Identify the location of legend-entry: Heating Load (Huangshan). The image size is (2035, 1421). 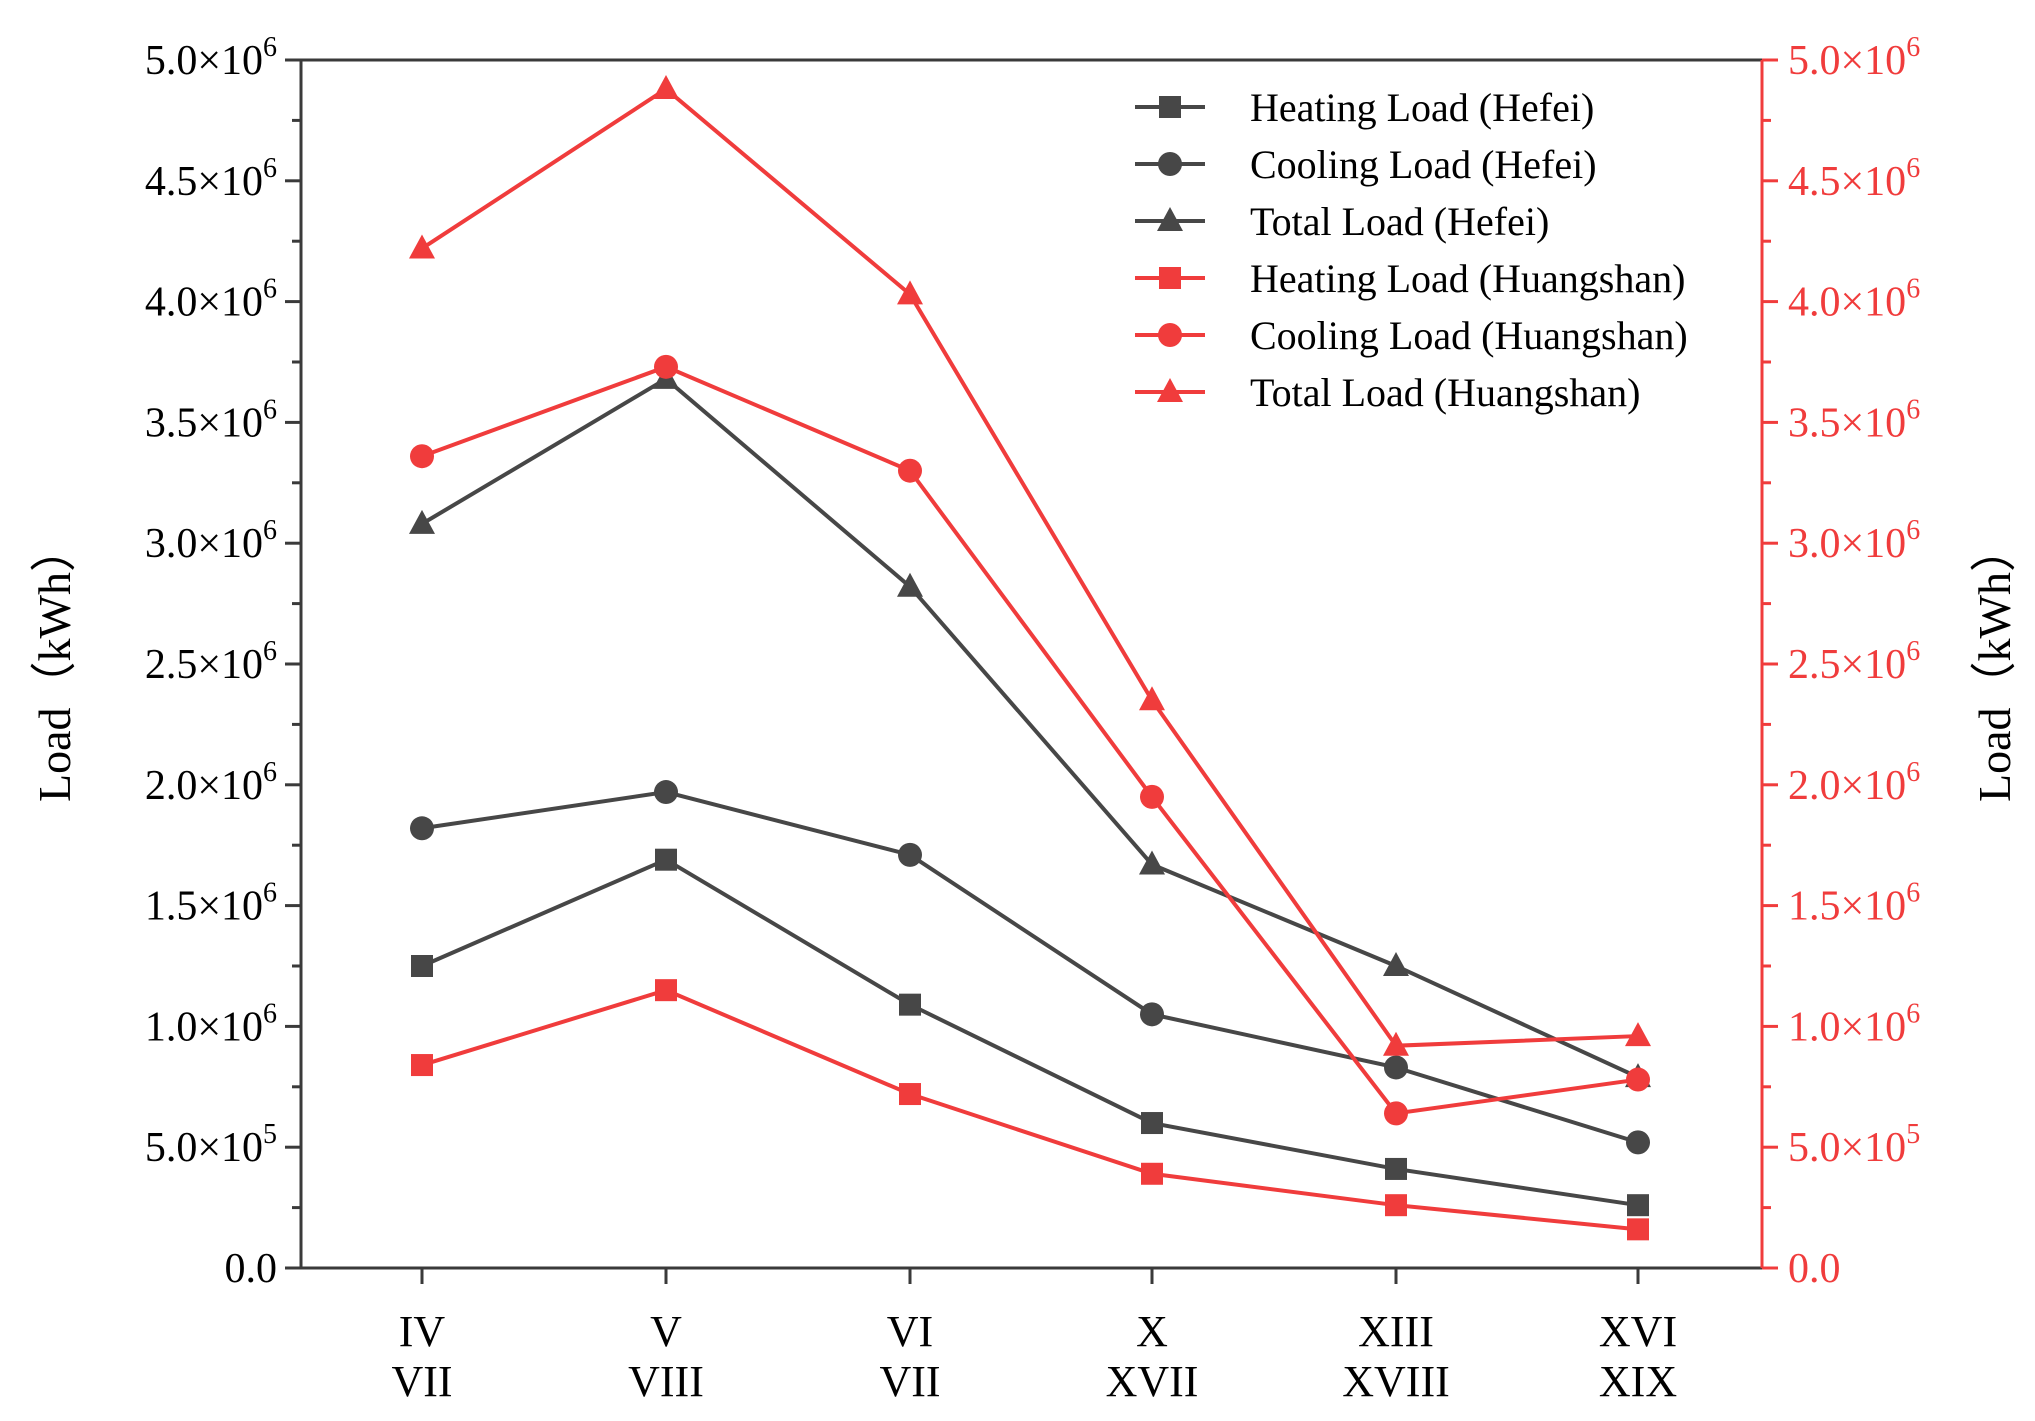
(1410, 278).